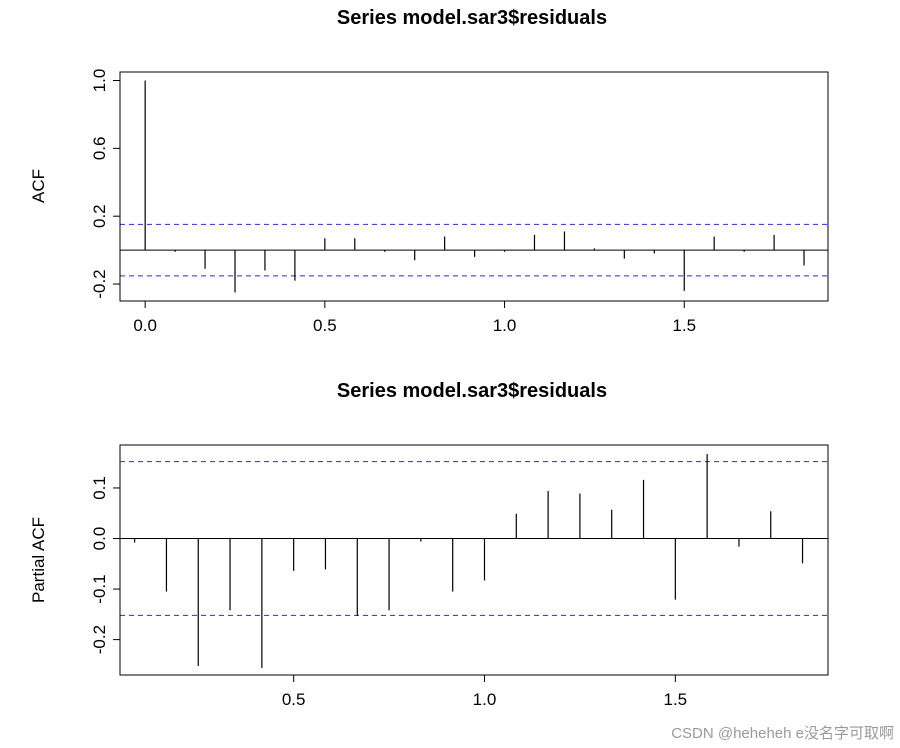  What do you see at coordinates (505, 325) in the screenshot?
I see `acf-x-tick-label: 1.0` at bounding box center [505, 325].